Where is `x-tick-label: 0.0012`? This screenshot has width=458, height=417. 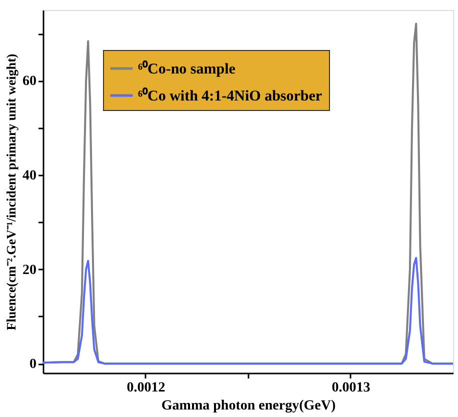
x-tick-label: 0.0012 is located at coordinates (146, 388).